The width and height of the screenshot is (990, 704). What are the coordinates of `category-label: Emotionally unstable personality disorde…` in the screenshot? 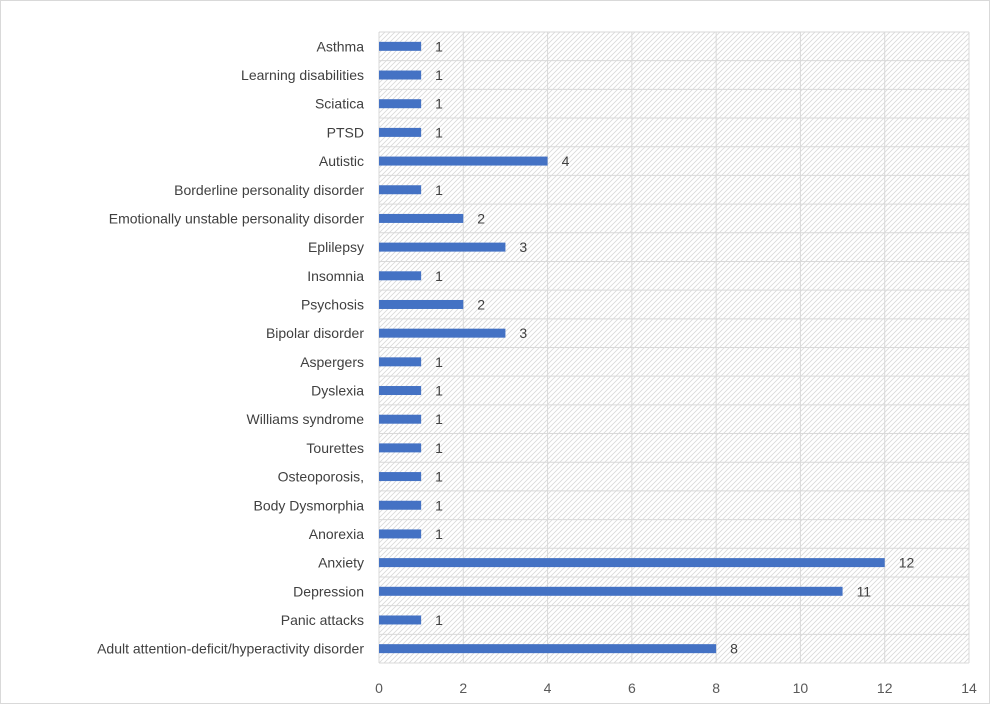 It's located at (237, 218).